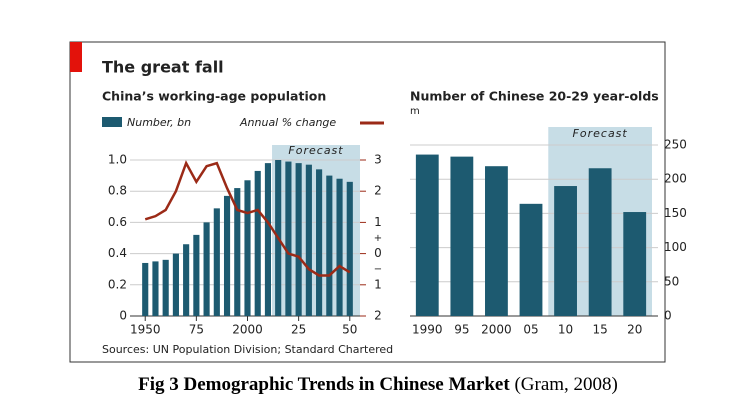  I want to click on x-tick-label: 75, so click(196, 330).